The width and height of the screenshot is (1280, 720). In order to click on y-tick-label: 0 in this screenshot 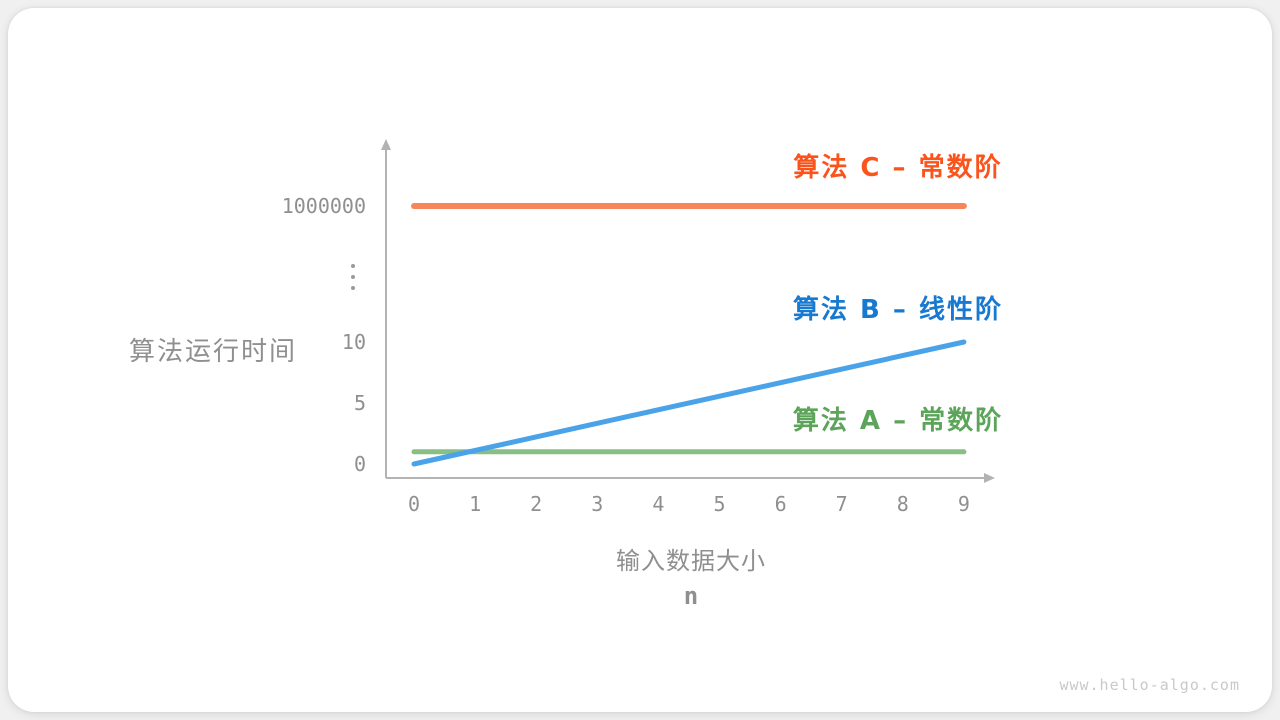, I will do `click(359, 464)`.